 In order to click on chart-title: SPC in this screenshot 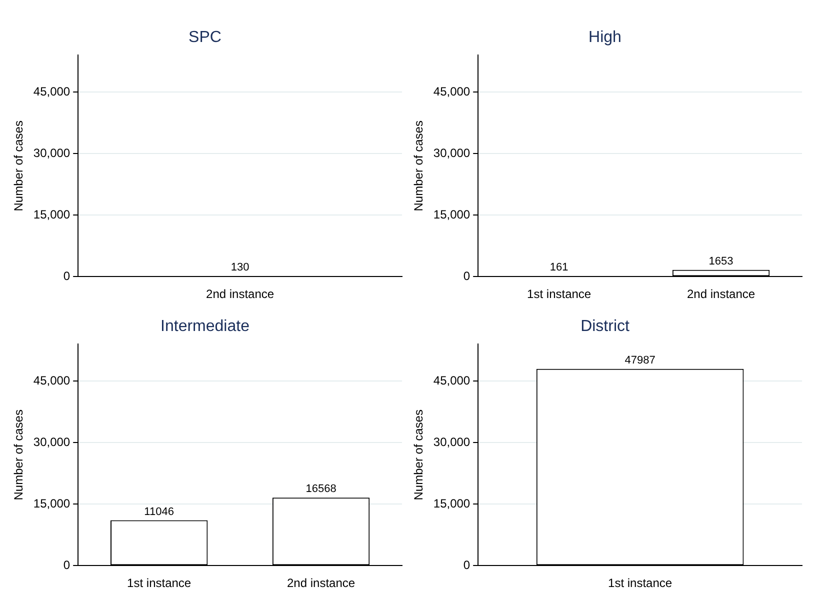, I will do `click(205, 37)`.